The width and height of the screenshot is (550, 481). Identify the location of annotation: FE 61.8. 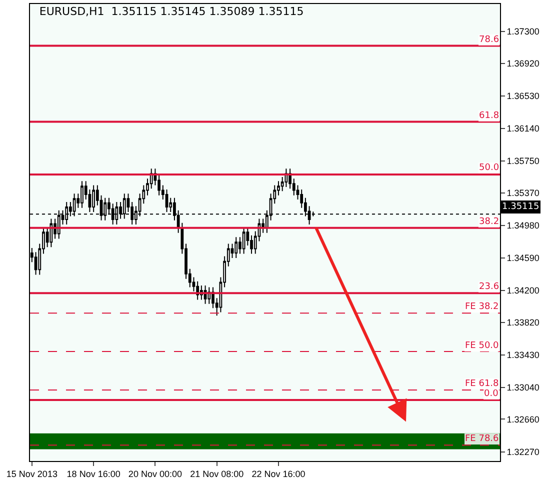
(482, 384).